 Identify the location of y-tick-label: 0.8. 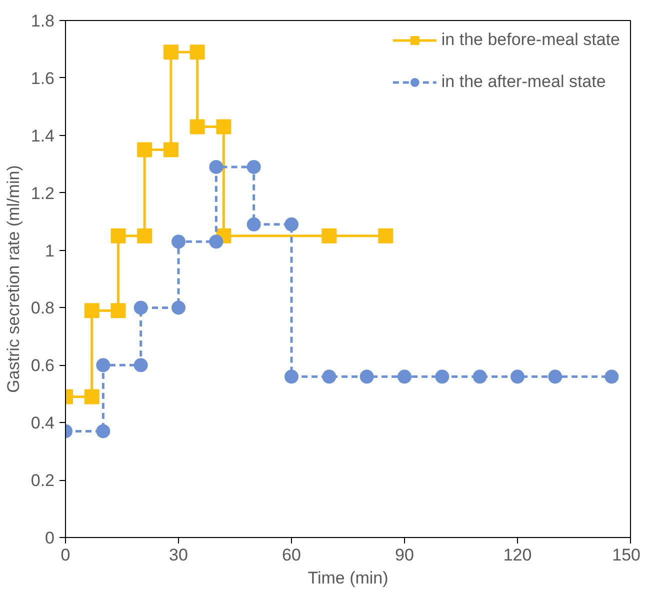
(42, 308).